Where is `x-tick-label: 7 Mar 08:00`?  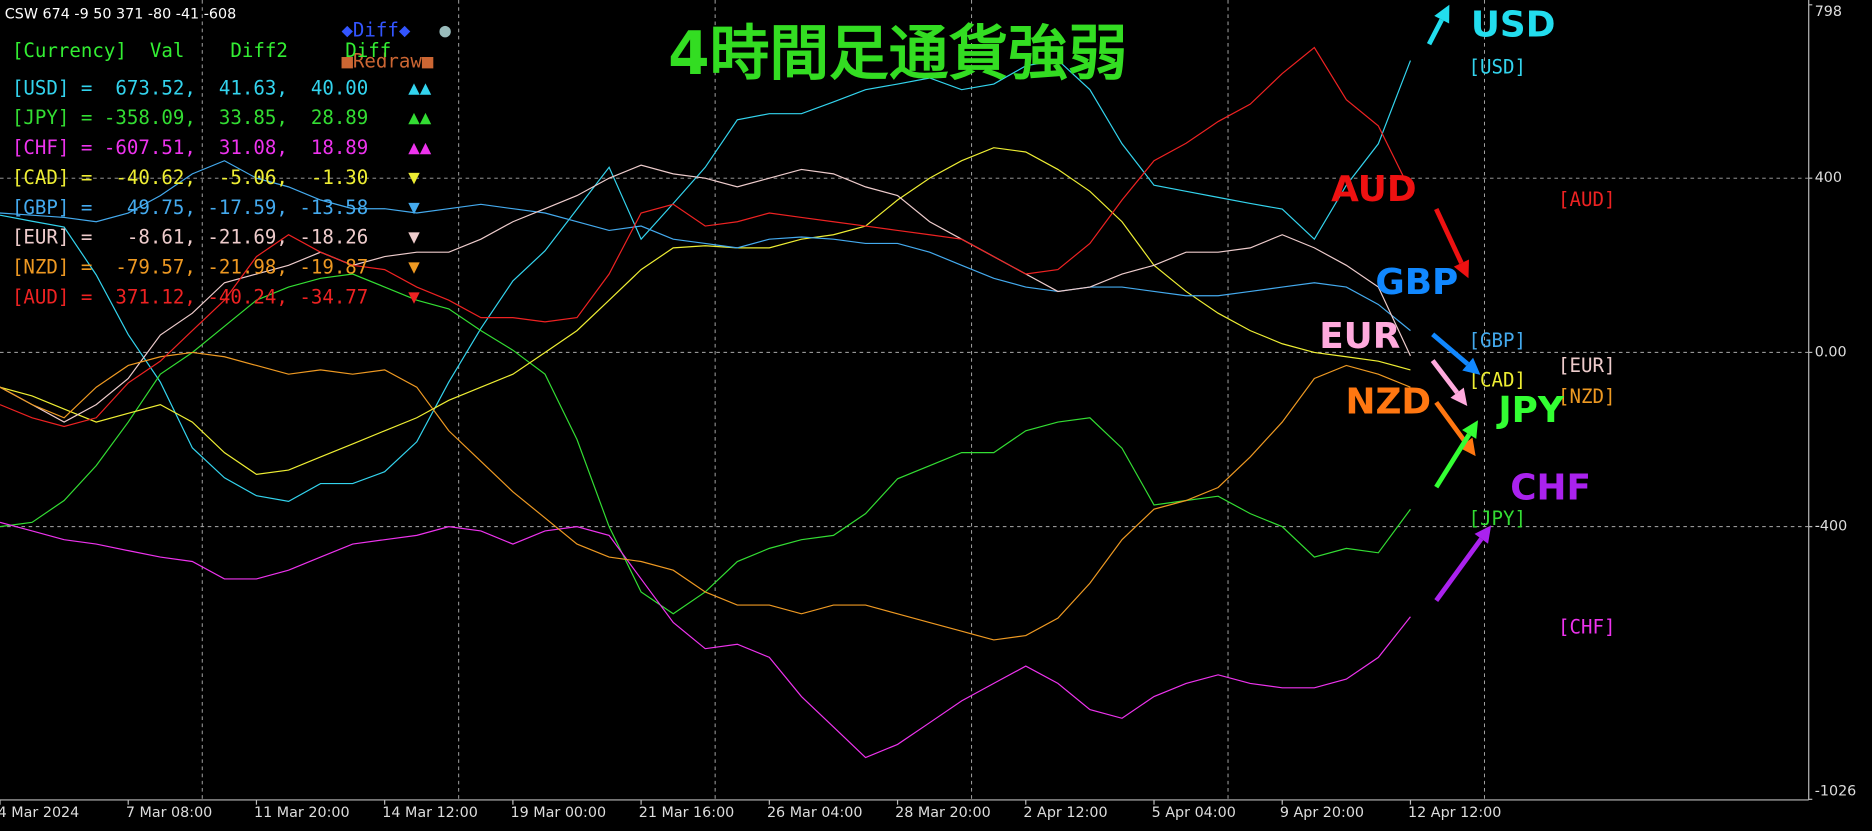
x-tick-label: 7 Mar 08:00 is located at coordinates (169, 813).